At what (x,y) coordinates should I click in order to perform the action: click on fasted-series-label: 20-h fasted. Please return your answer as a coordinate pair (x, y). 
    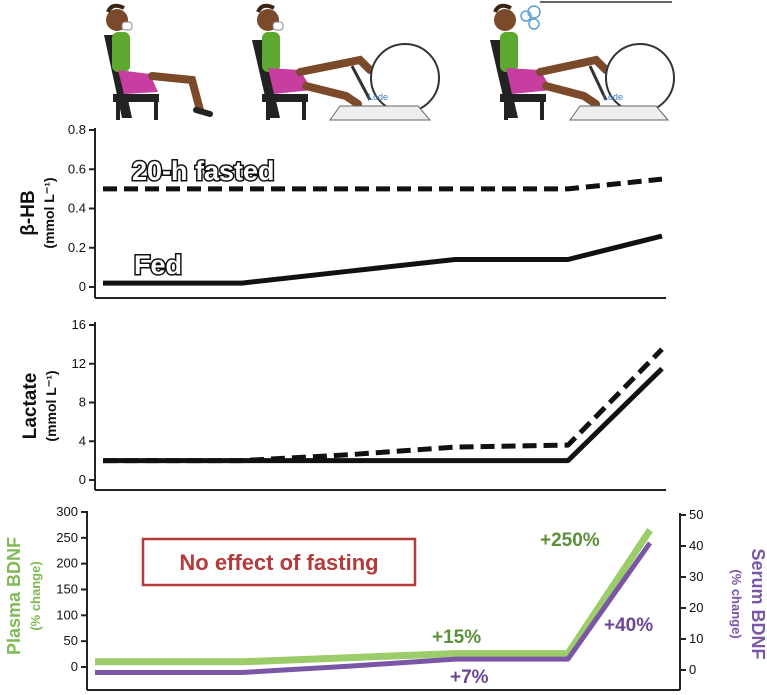
    Looking at the image, I should click on (203, 171).